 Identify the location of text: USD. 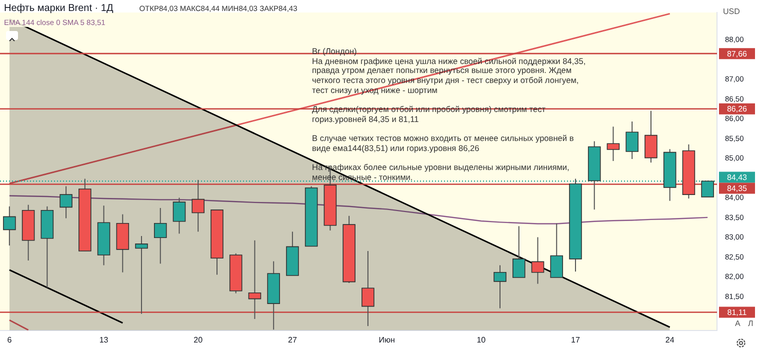
(731, 11).